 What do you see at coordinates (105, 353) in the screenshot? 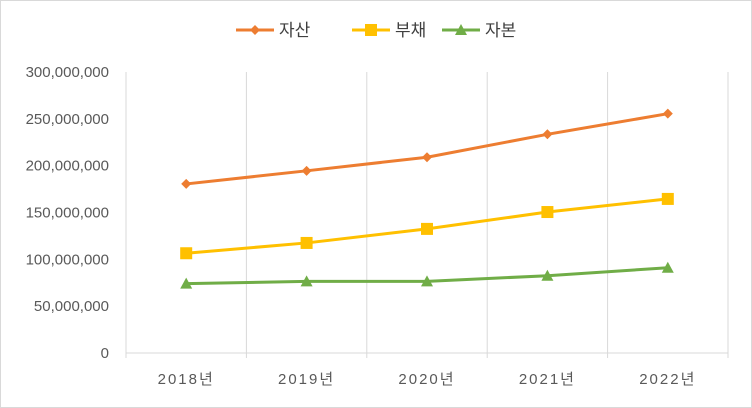
I see `y-tick-label: 0` at bounding box center [105, 353].